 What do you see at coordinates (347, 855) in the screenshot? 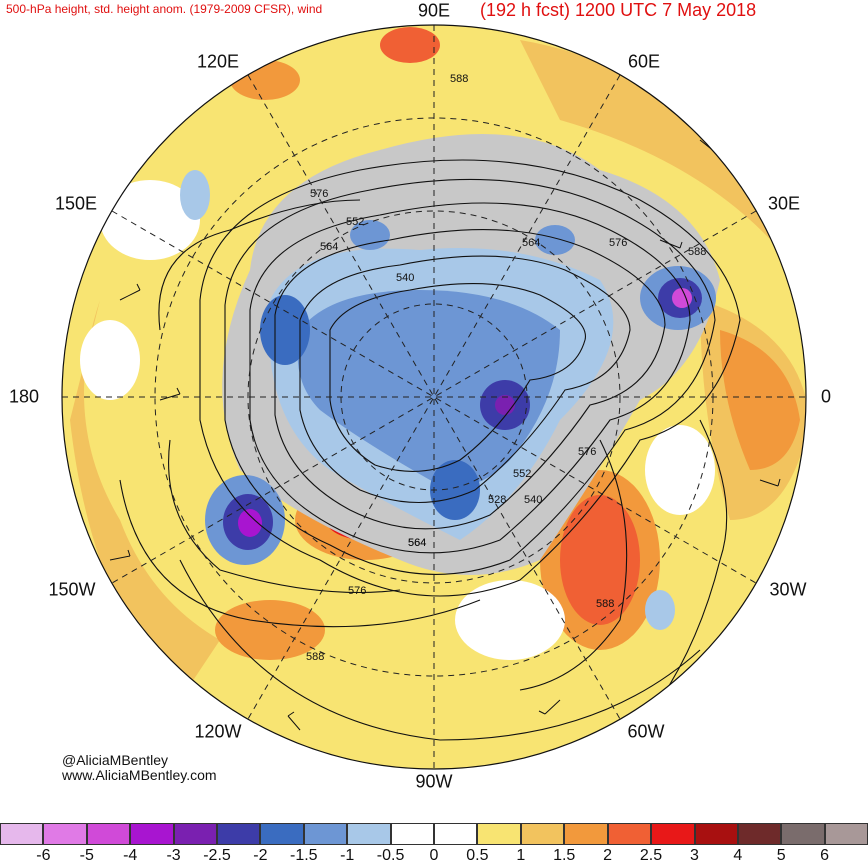
I see `colorbar-tick-label: -1` at bounding box center [347, 855].